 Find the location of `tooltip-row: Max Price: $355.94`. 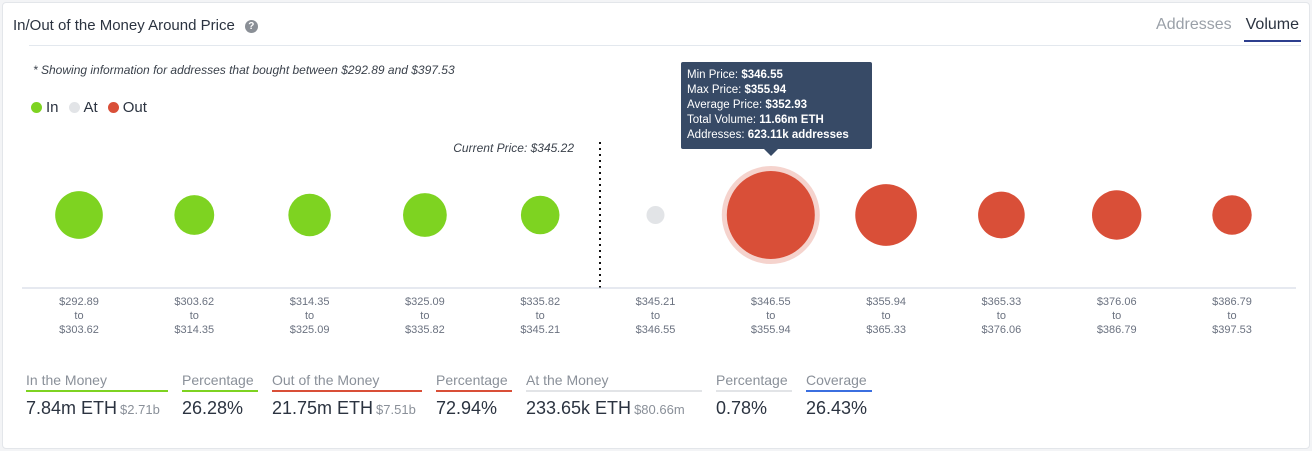

tooltip-row: Max Price: $355.94 is located at coordinates (776, 90).